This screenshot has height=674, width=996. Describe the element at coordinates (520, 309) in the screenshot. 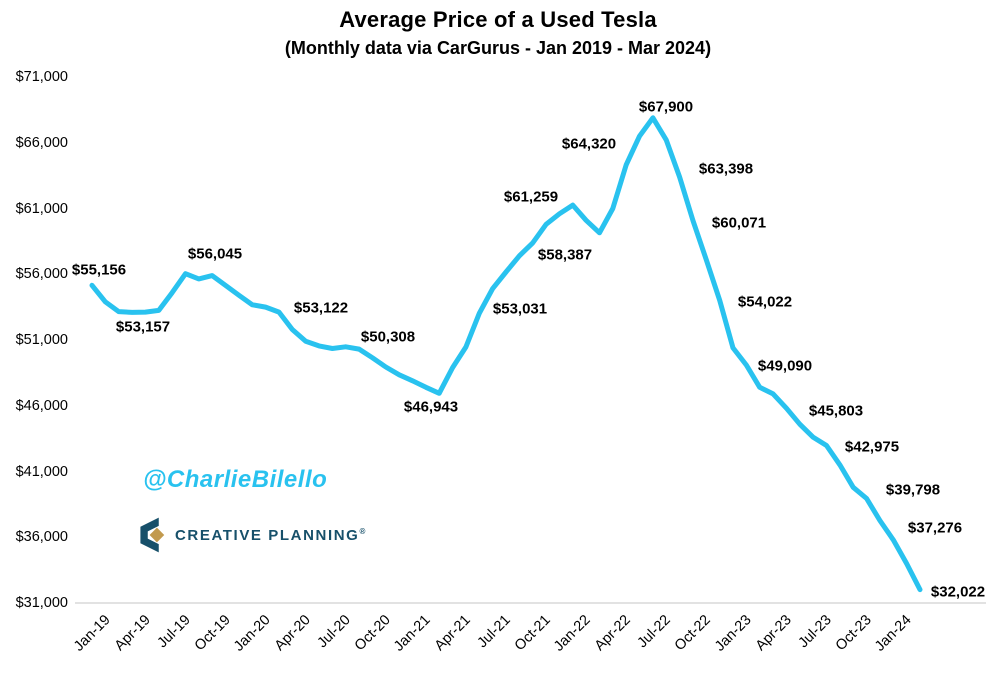

I see `data-point-label: $53,031` at that location.